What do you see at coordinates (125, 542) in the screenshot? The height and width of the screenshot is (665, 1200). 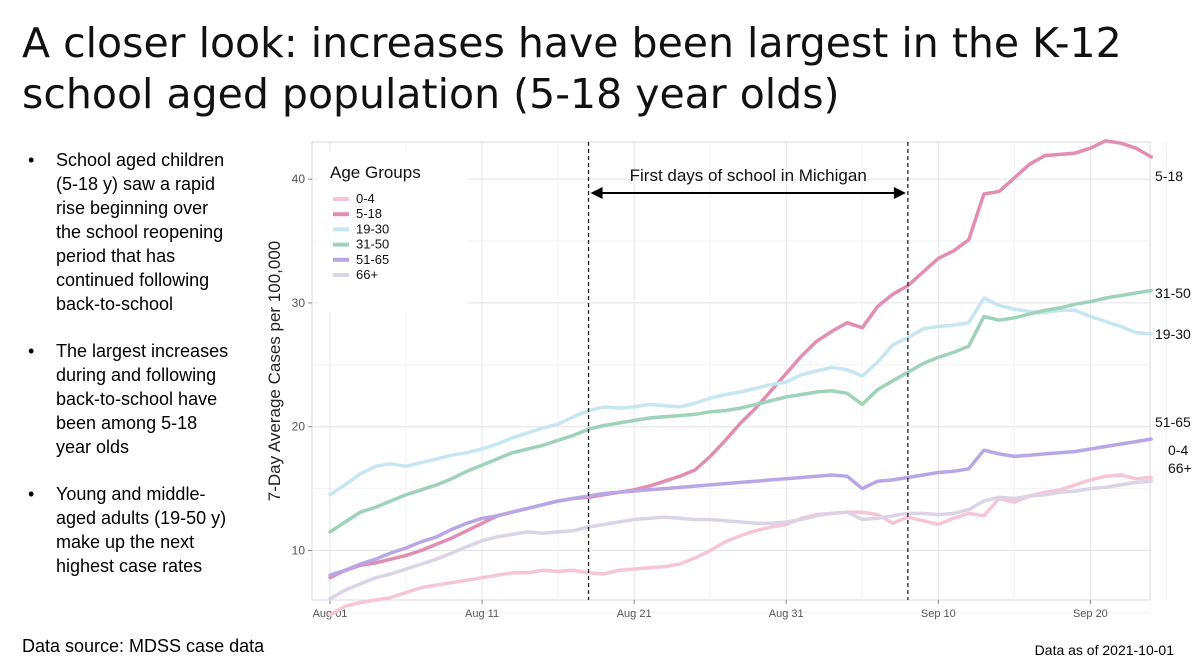 I see `bullet-text-line: make up the next` at bounding box center [125, 542].